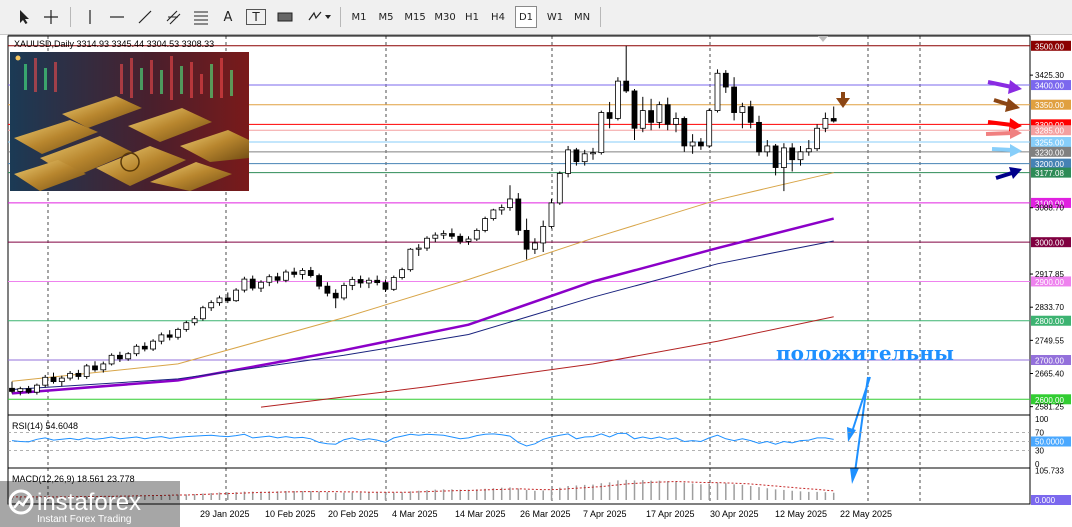 The width and height of the screenshot is (1072, 527). I want to click on timeframe-m30: M30, so click(445, 17).